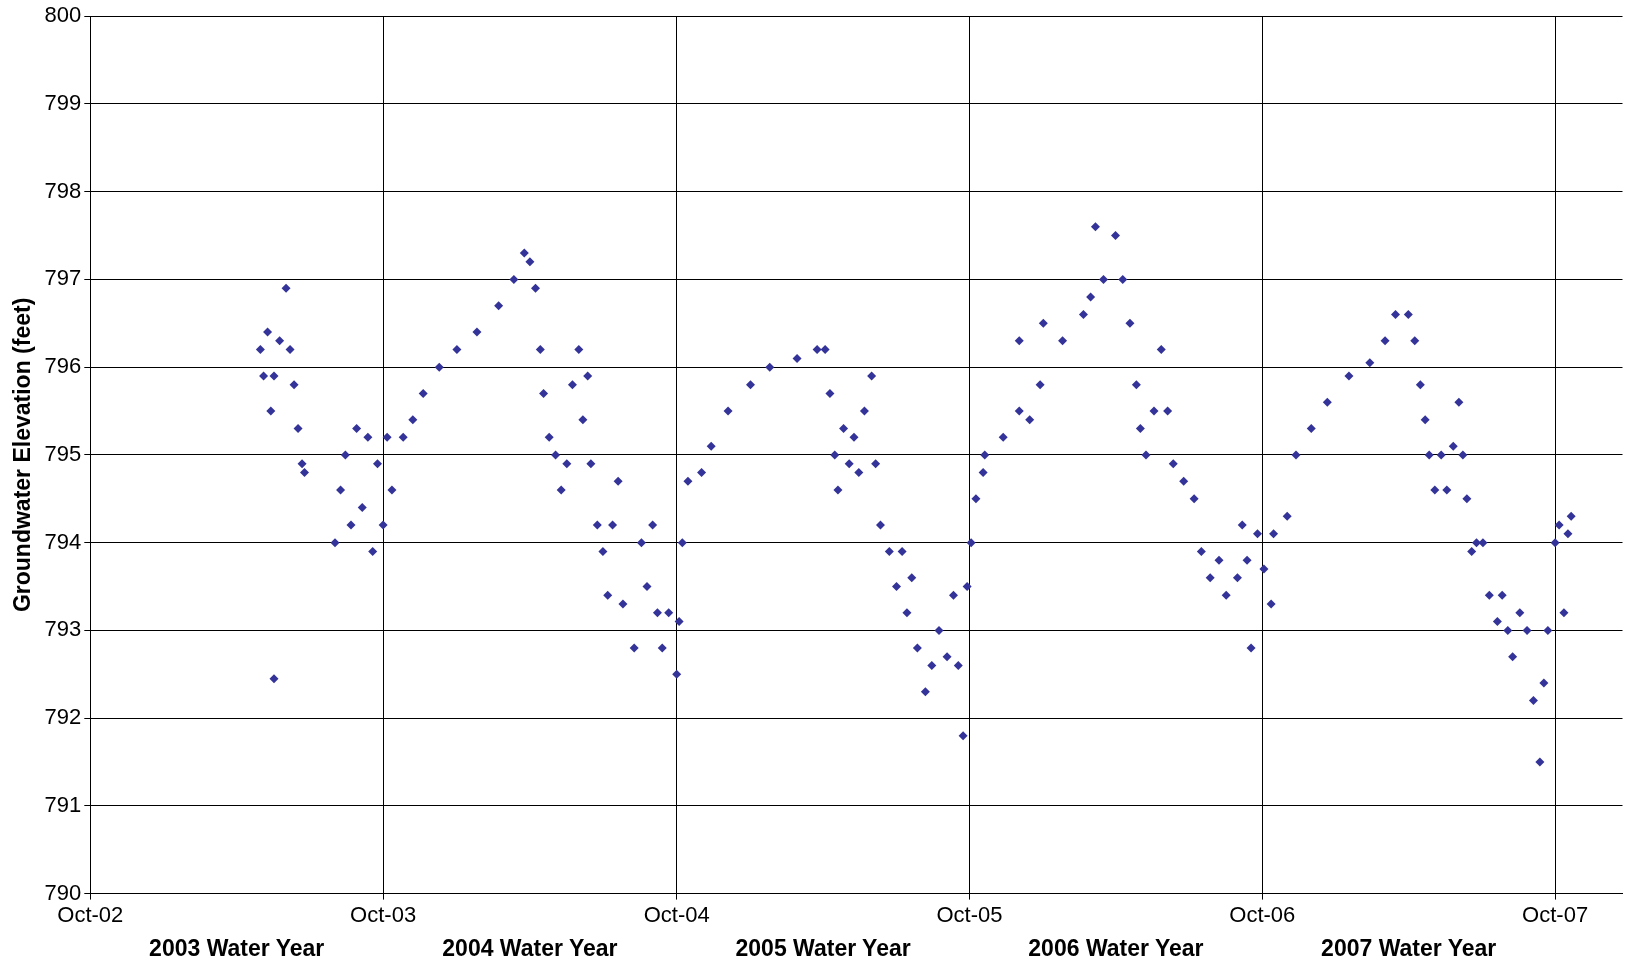 Image resolution: width=1627 pixels, height=970 pixels. I want to click on y-axis-title: Groundwater Elevation (feet), so click(22, 455).